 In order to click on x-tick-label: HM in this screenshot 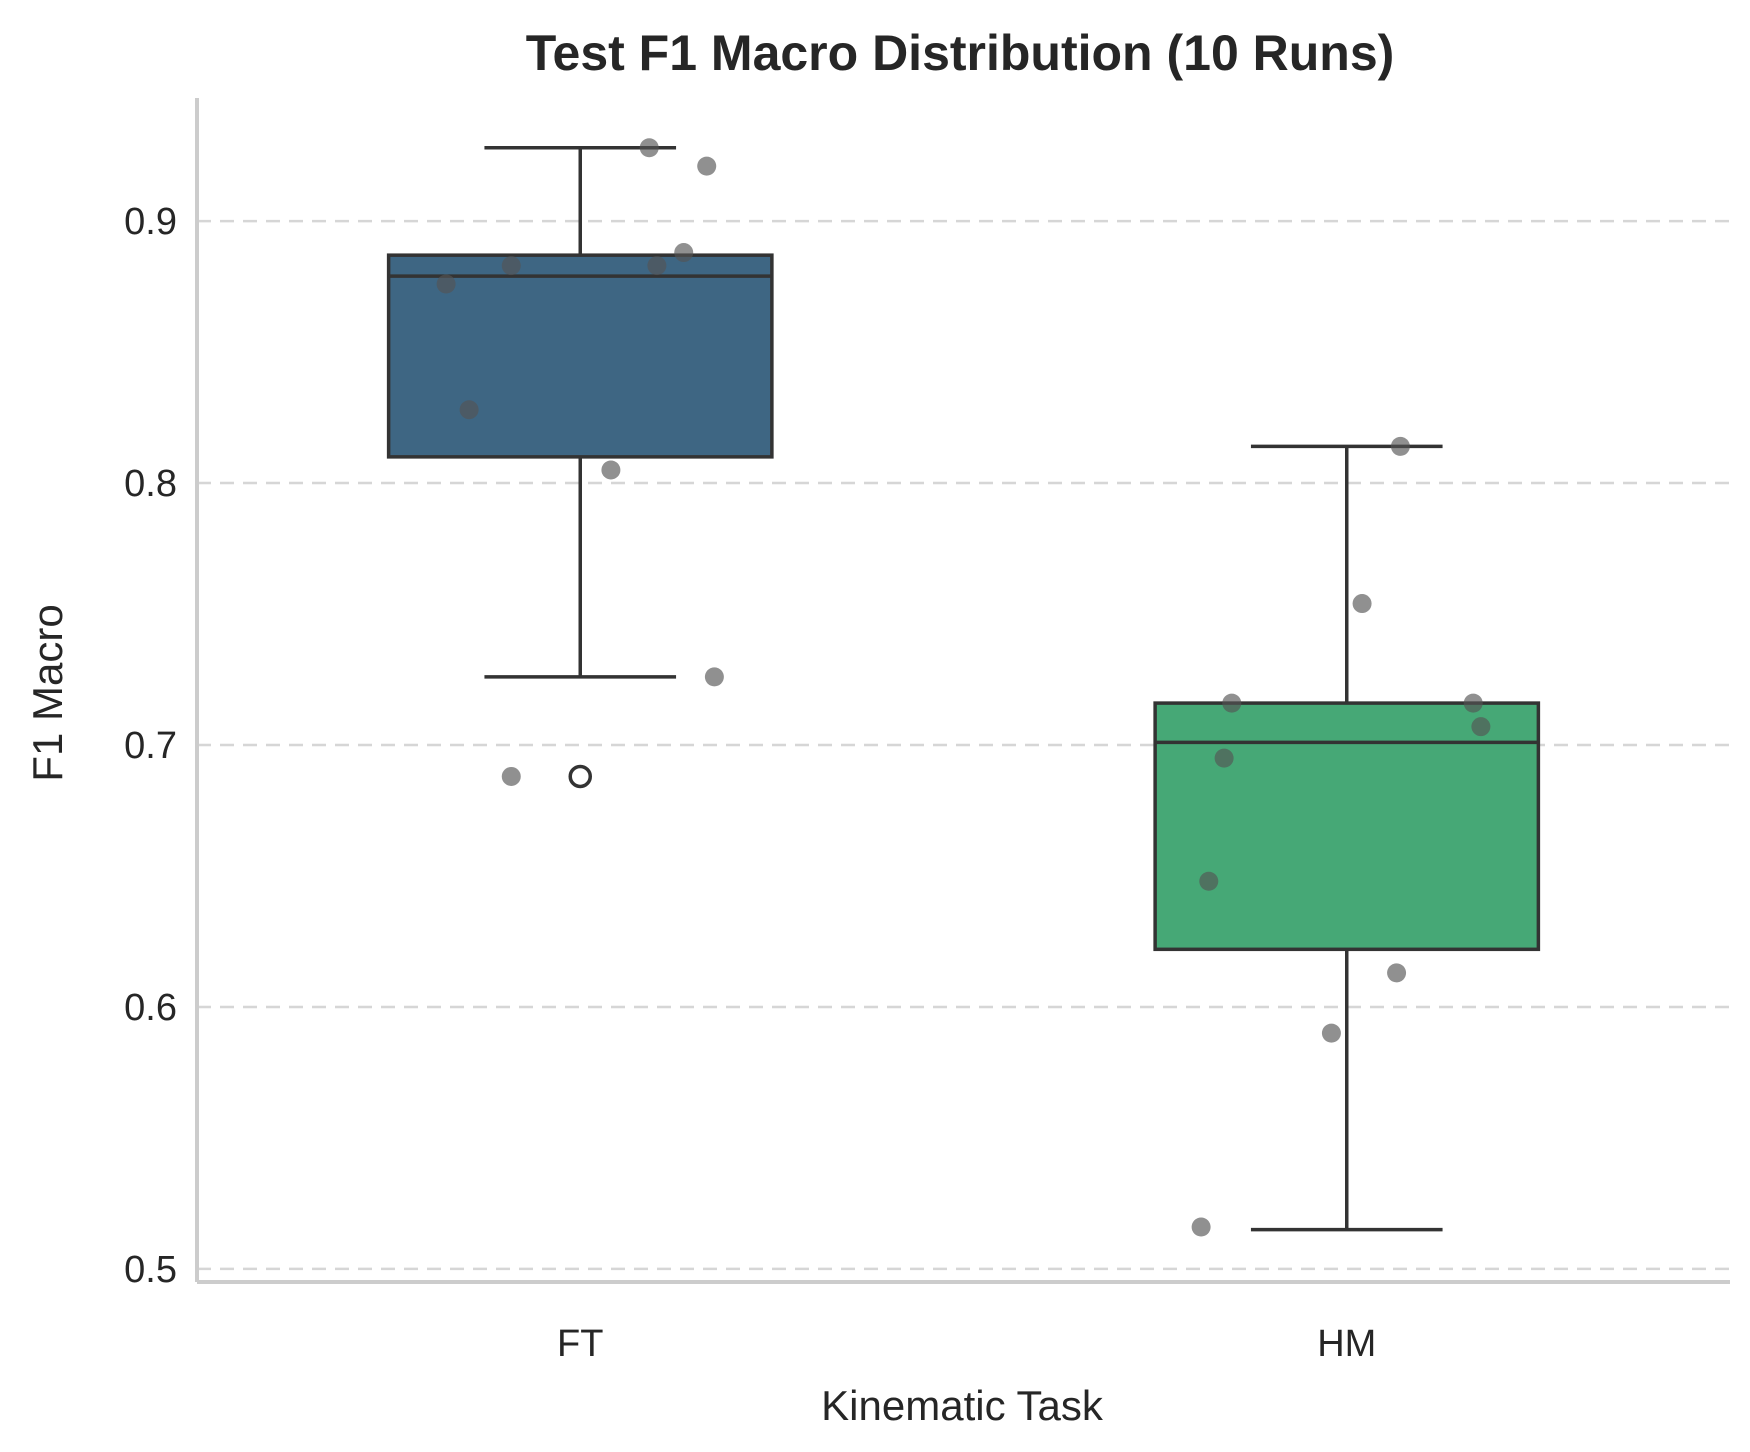, I will do `click(1346, 1344)`.